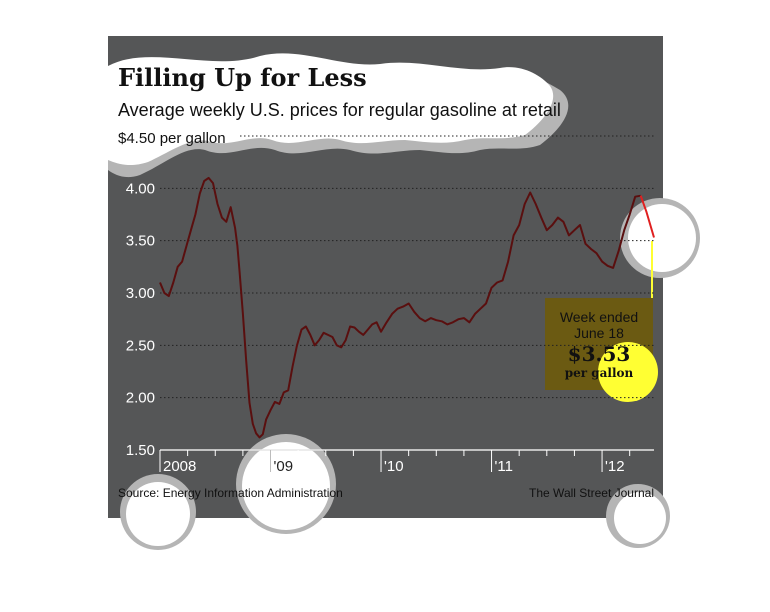 The height and width of the screenshot is (612, 770). What do you see at coordinates (599, 317) in the screenshot?
I see `annotation-line1: Week ended` at bounding box center [599, 317].